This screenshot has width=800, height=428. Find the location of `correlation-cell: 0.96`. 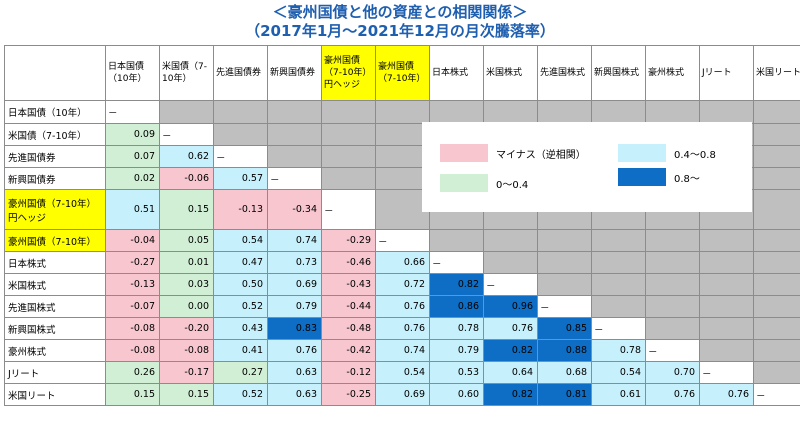

correlation-cell: 0.96 is located at coordinates (510, 306).